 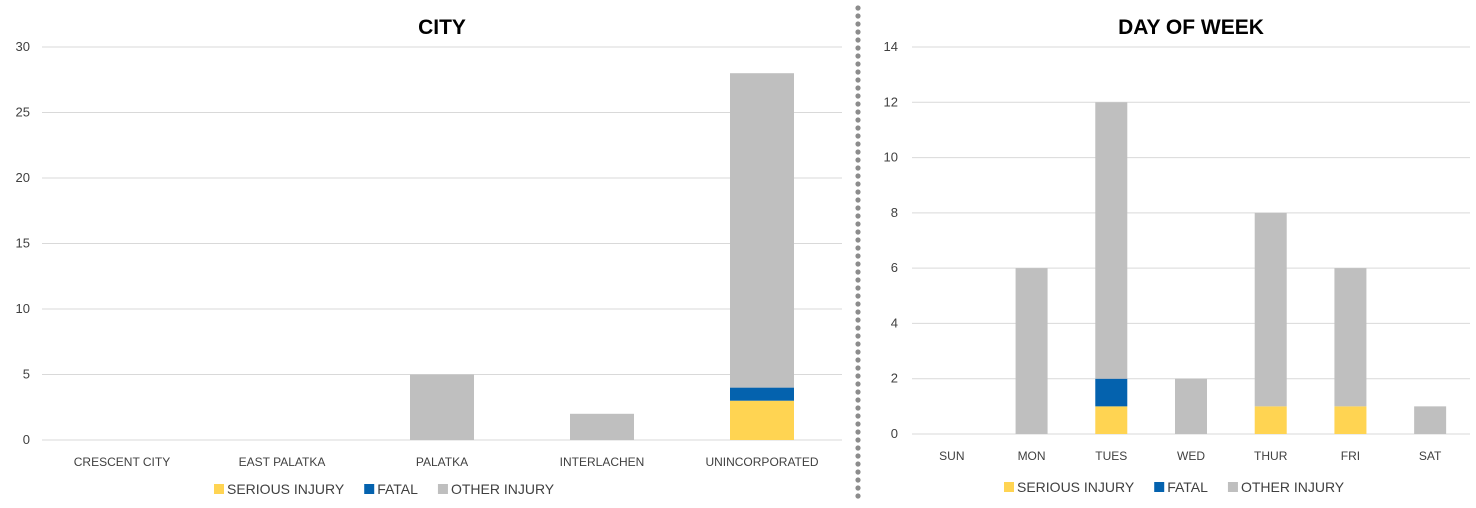 I want to click on bar-fri-serious-injury, so click(x=1350, y=420).